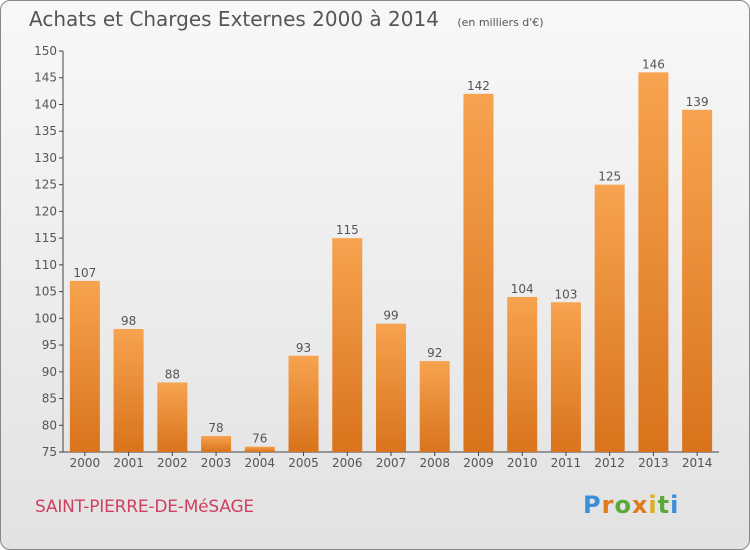  I want to click on x-tick-label: 2000, so click(85, 463).